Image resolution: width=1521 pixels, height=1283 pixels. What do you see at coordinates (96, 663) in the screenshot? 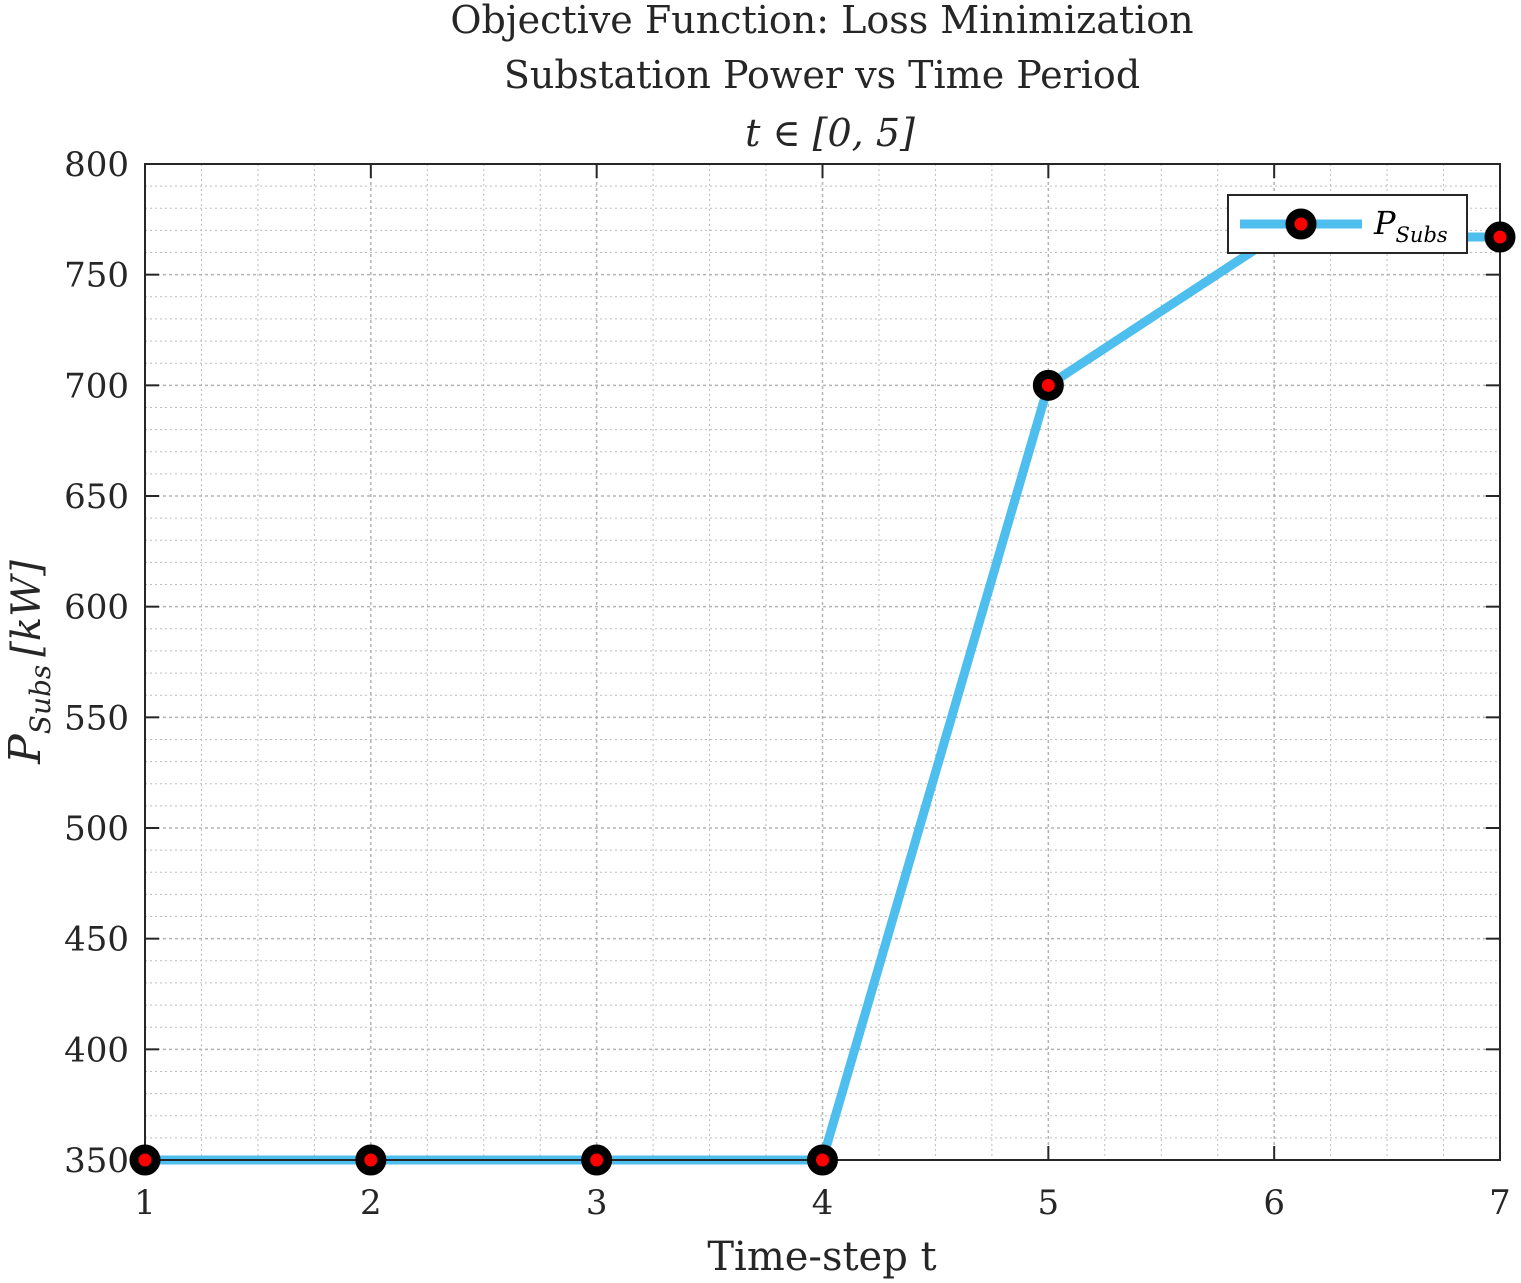
I see `y-tick-labels: 350 400 450 500 550 600 650 700 750 800` at bounding box center [96, 663].